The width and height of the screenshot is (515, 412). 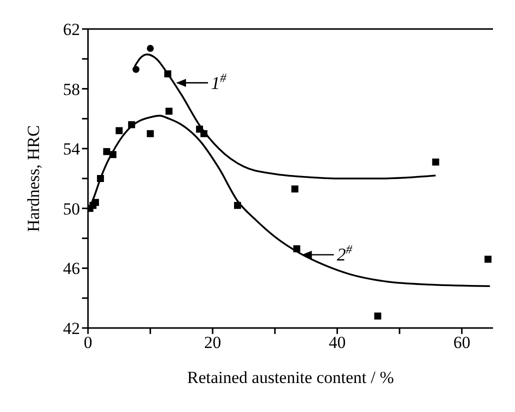 What do you see at coordinates (213, 342) in the screenshot?
I see `x-tick-label: 20` at bounding box center [213, 342].